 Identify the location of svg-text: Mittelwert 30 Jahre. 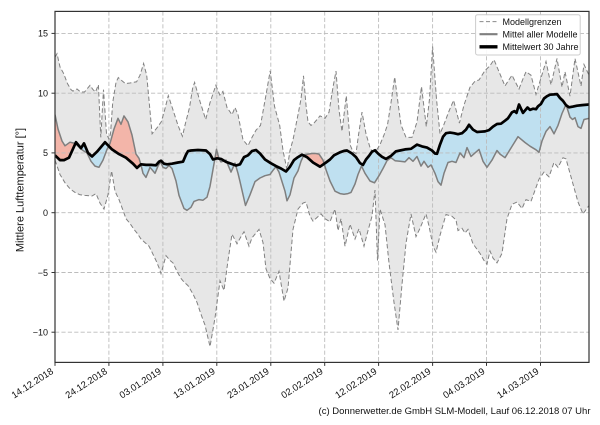
(541, 47).